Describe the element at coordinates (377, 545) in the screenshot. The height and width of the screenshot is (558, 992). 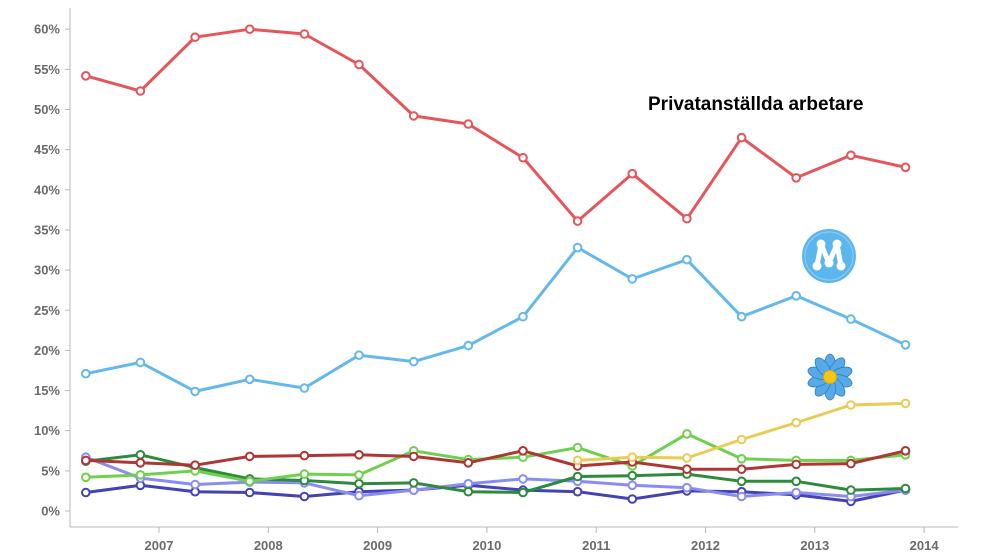
I see `x-tick-label: 2009` at that location.